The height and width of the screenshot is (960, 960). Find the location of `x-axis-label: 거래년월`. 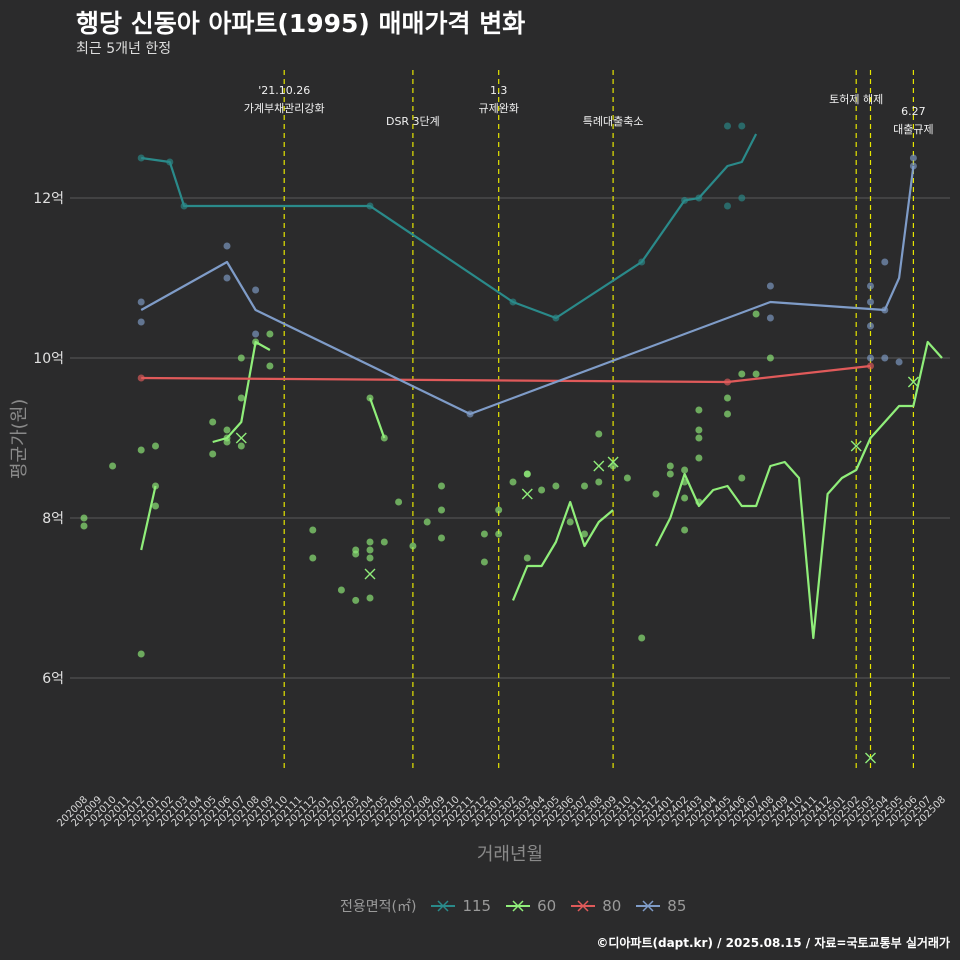

x-axis-label: 거래년월 is located at coordinates (510, 854).